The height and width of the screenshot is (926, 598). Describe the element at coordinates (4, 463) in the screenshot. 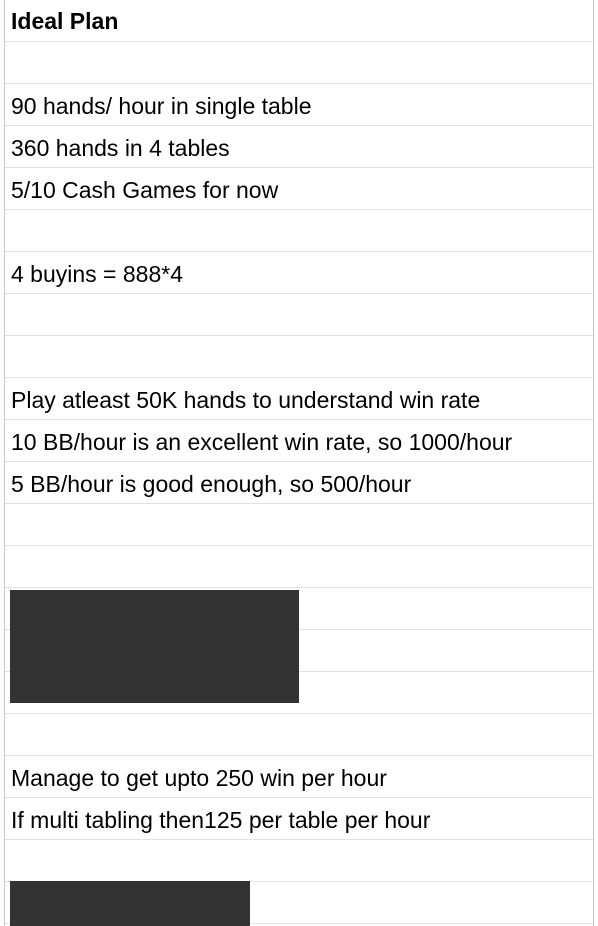

I see `sheet-left-border` at that location.